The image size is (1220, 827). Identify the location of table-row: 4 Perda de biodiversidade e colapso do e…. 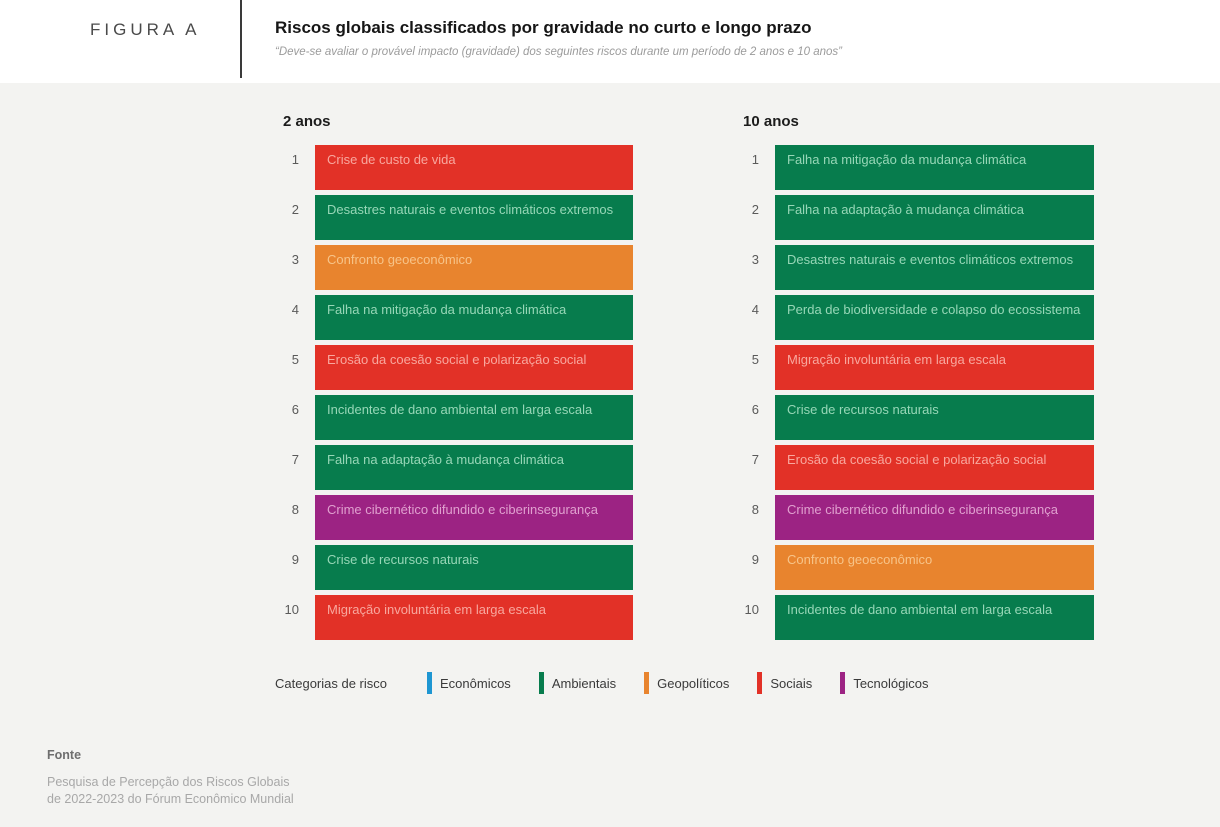
(914, 317).